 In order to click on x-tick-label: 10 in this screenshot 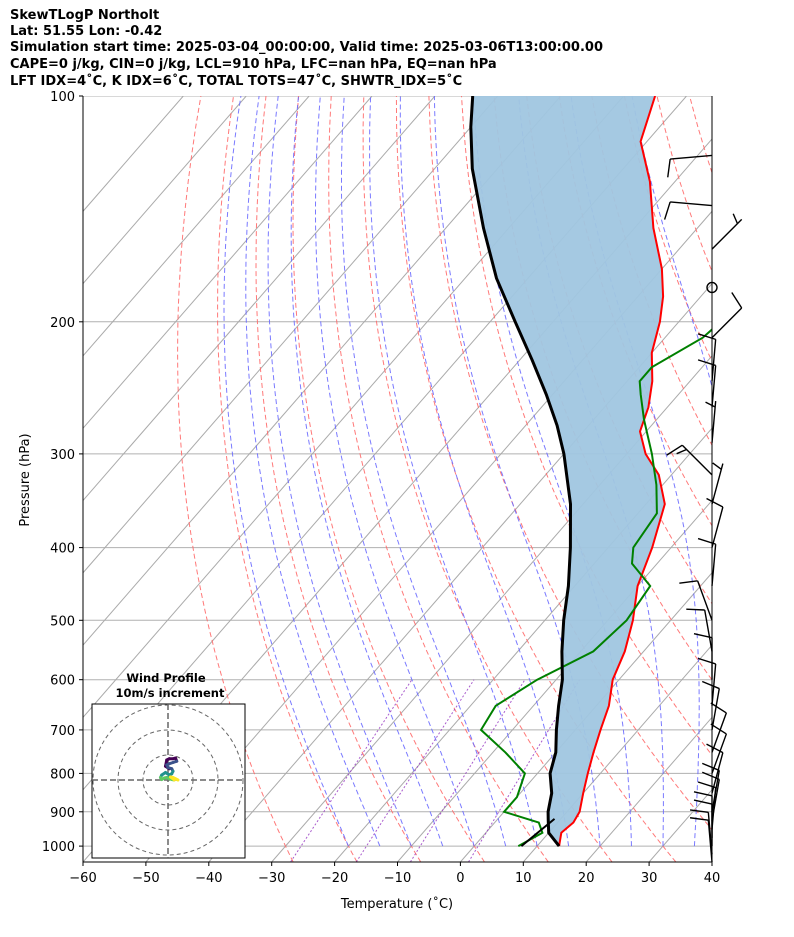, I will do `click(523, 878)`.